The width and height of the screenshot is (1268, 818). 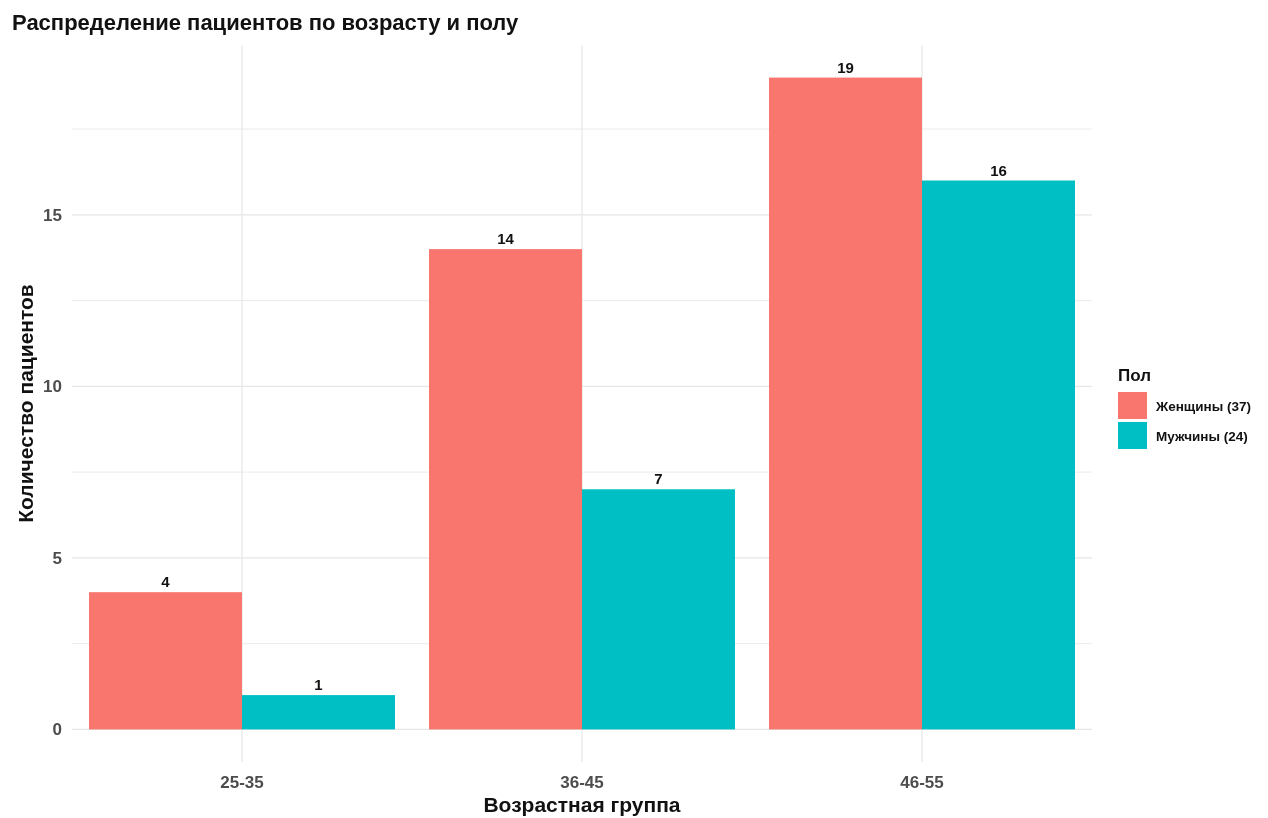 What do you see at coordinates (1134, 375) in the screenshot?
I see `legend-title: Пол` at bounding box center [1134, 375].